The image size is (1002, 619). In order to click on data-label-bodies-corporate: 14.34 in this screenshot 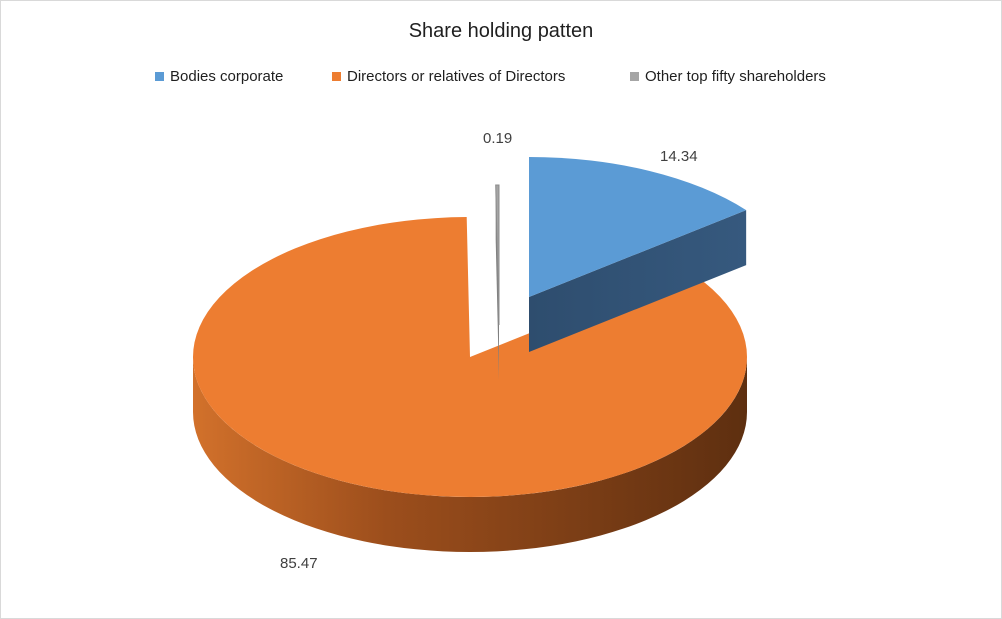, I will do `click(679, 156)`.